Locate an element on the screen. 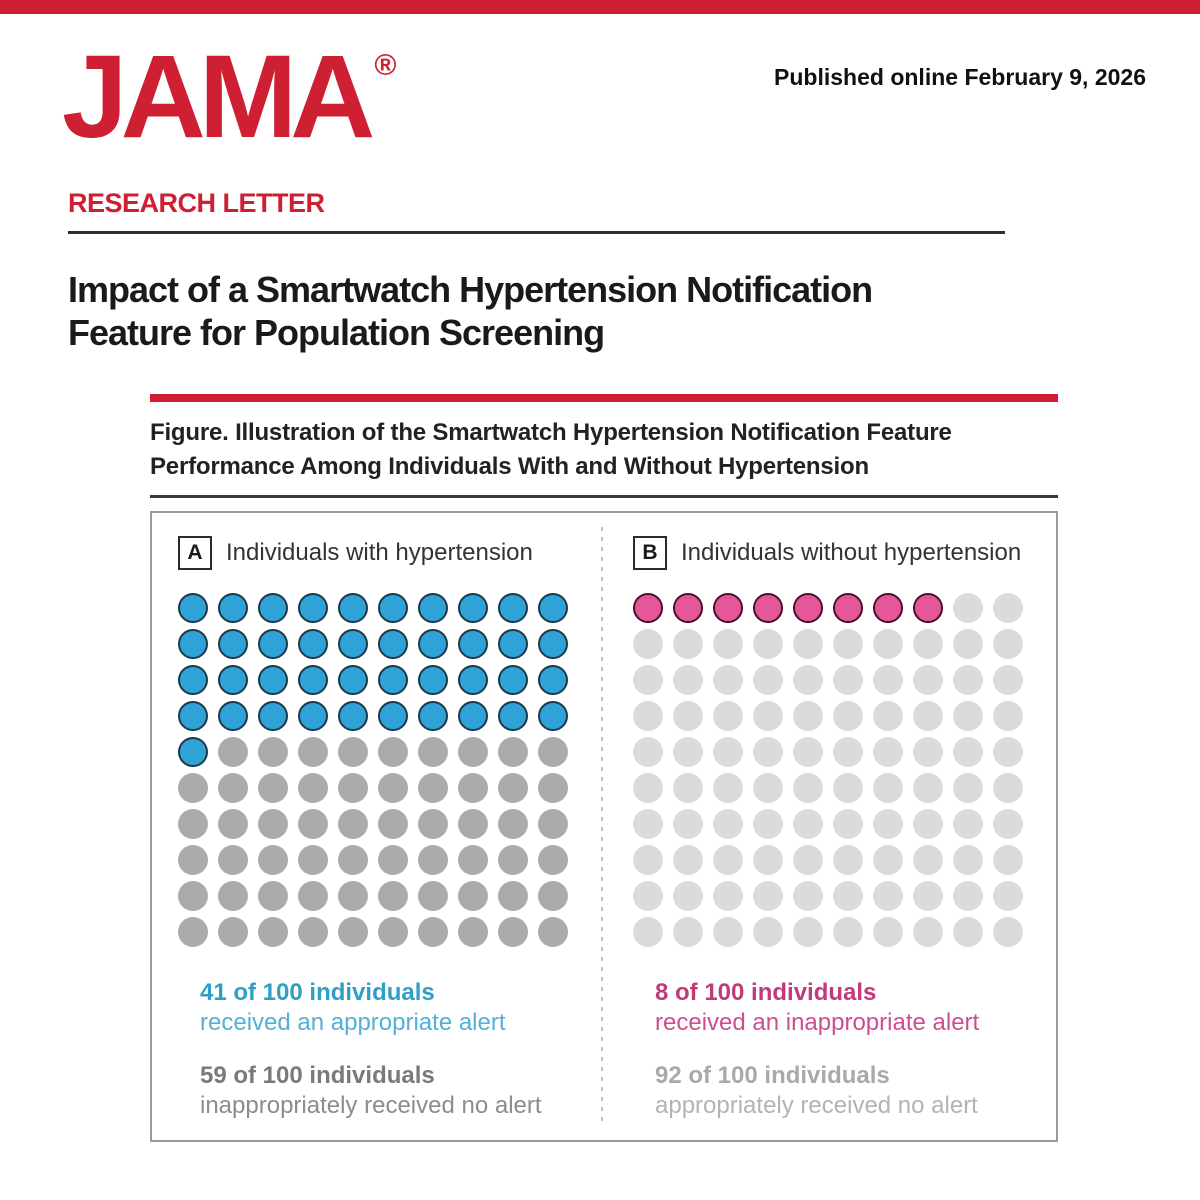  article-title-line2: Feature for Population Screening is located at coordinates (336, 333).